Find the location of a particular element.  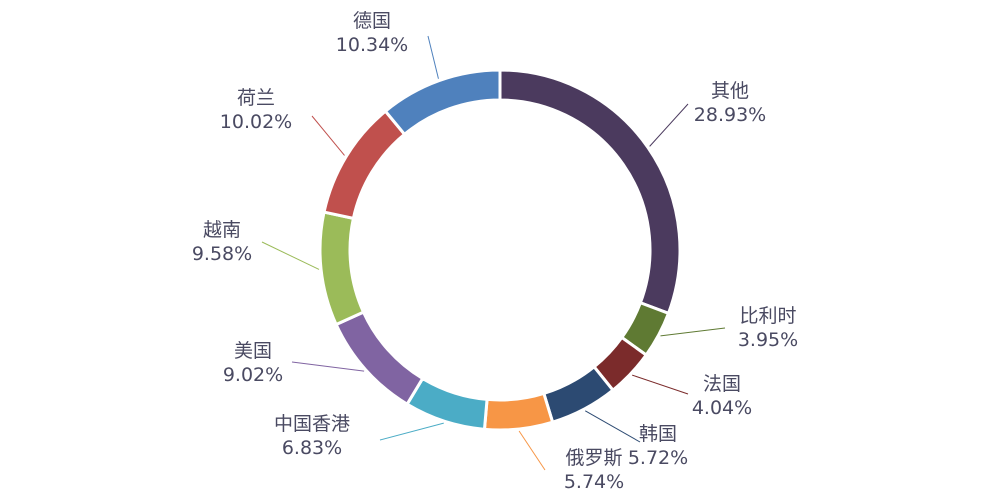

slice-label-name-3: 韩国 is located at coordinates (658, 434).